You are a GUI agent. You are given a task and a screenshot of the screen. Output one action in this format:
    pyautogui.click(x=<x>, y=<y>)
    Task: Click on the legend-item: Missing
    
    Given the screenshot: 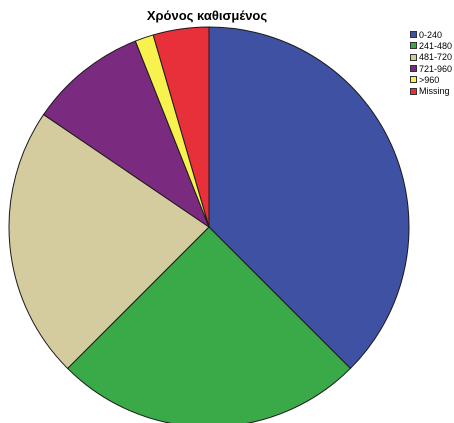 What is the action you would take?
    pyautogui.click(x=431, y=90)
    